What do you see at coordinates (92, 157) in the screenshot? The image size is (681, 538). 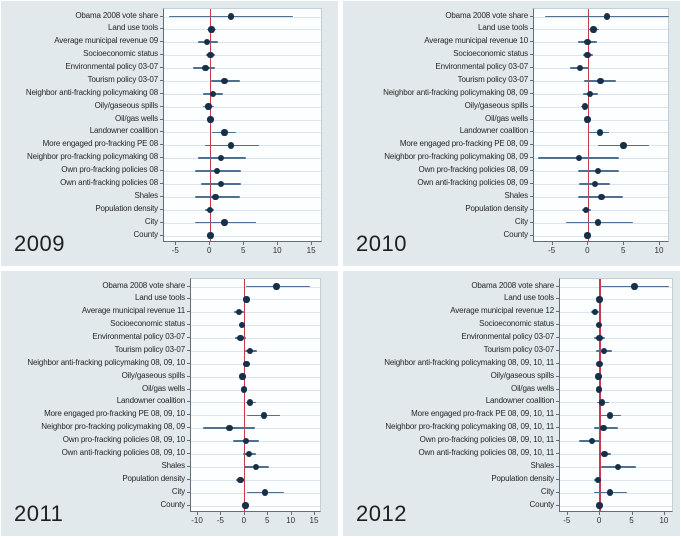 I see `category-label: Neighbor pro-fracking policymaking 08` at bounding box center [92, 157].